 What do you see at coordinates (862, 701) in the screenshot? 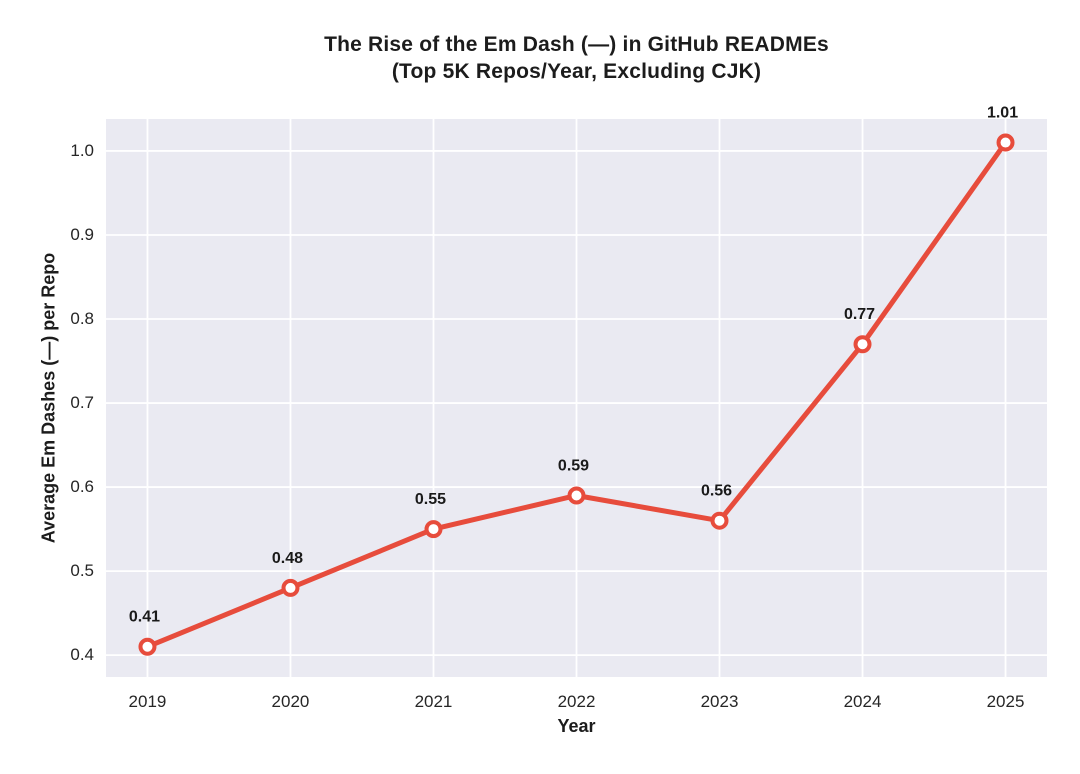
I see `x-tick-label: 2024` at bounding box center [862, 701].